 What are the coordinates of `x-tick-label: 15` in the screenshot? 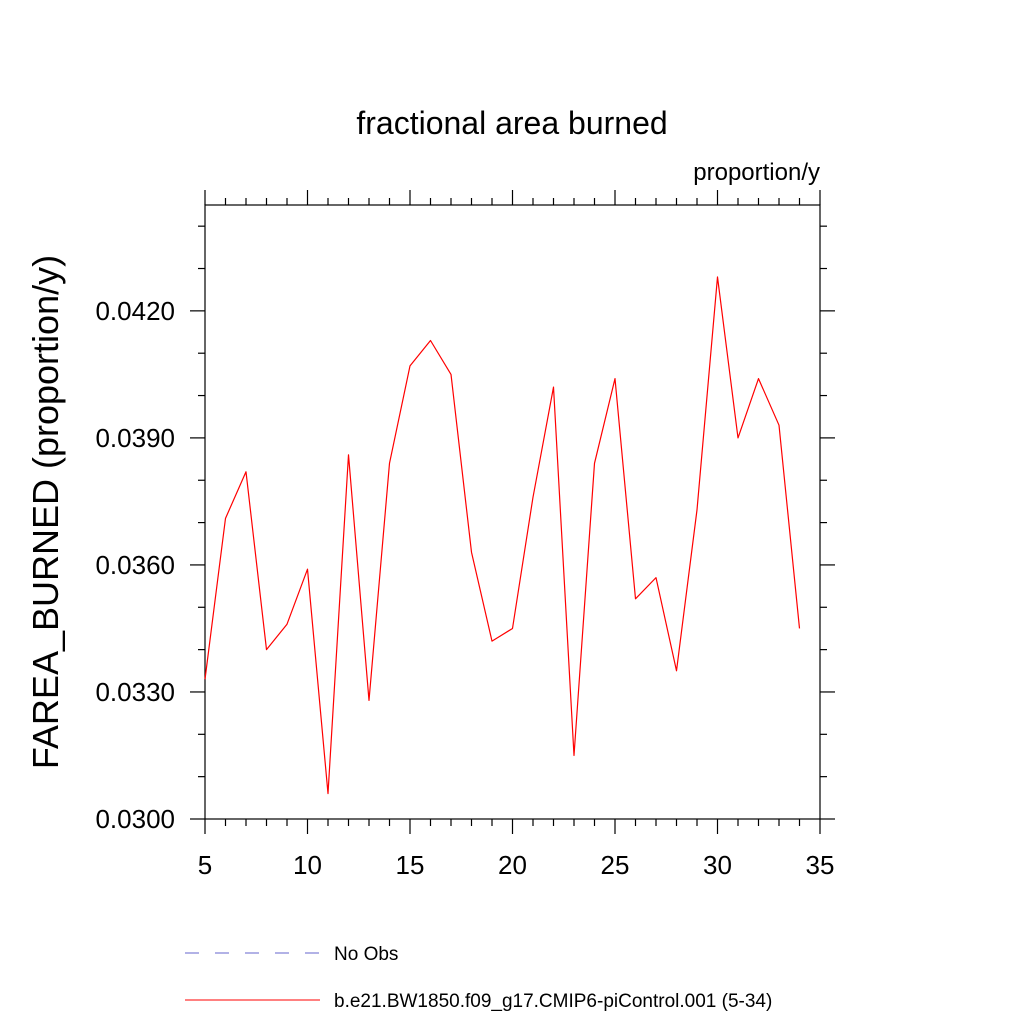 It's located at (410, 865).